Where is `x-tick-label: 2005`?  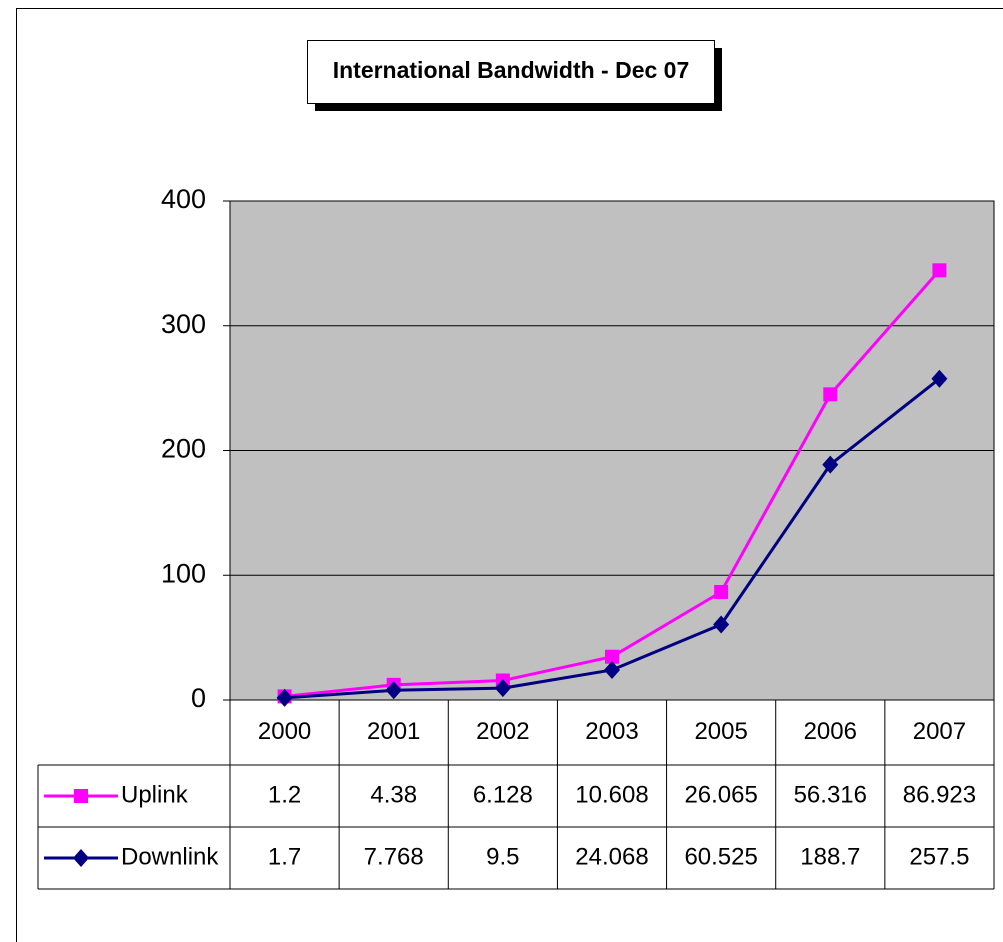
x-tick-label: 2005 is located at coordinates (720, 731).